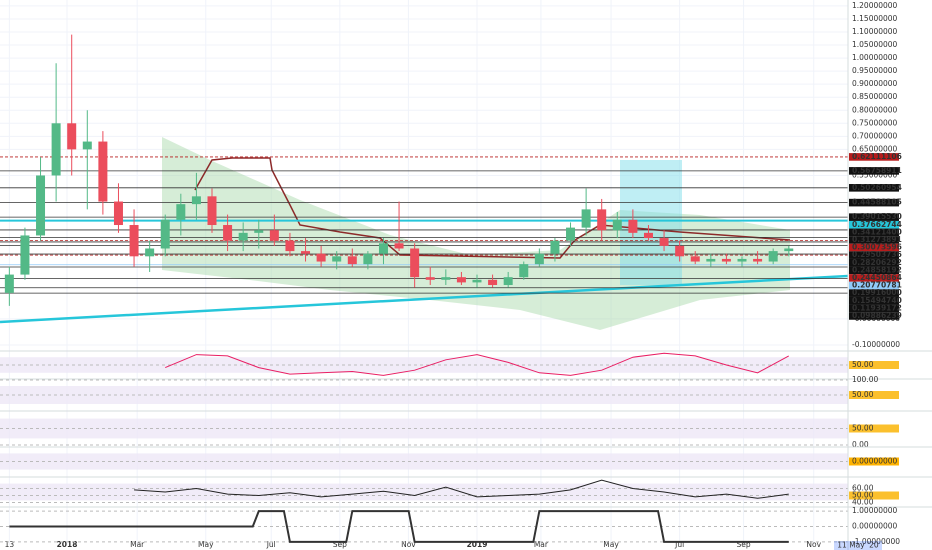  What do you see at coordinates (875, 109) in the screenshot?
I see `y-tick-label: 0.80000000` at bounding box center [875, 109].